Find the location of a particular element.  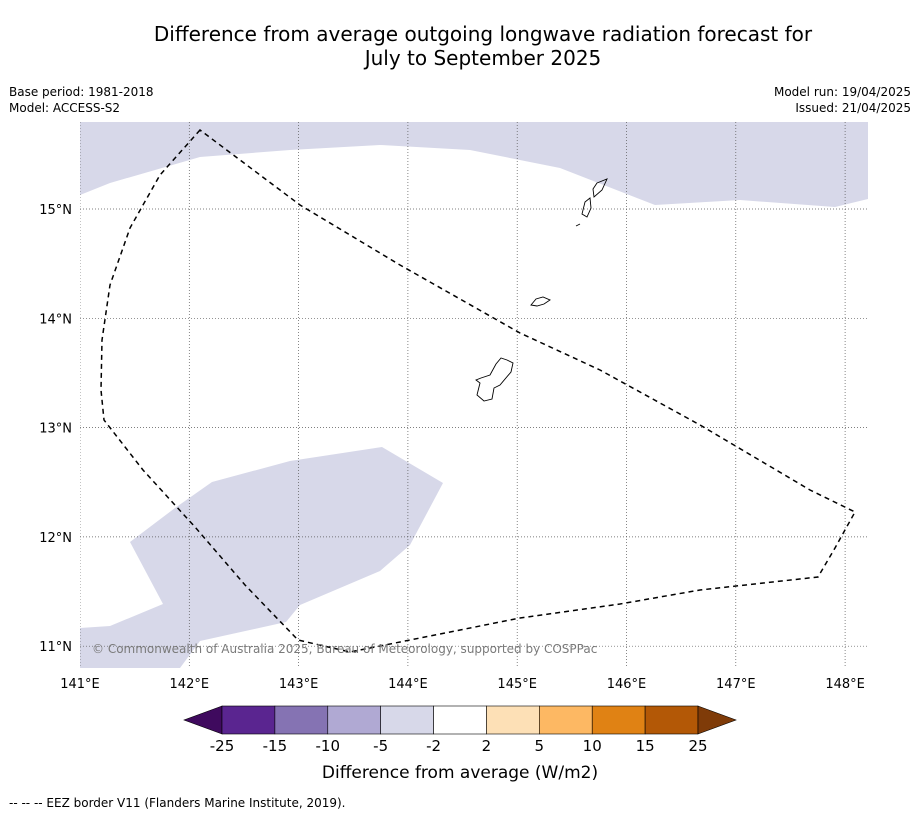

longitude-tick-label: 148°E is located at coordinates (845, 684).